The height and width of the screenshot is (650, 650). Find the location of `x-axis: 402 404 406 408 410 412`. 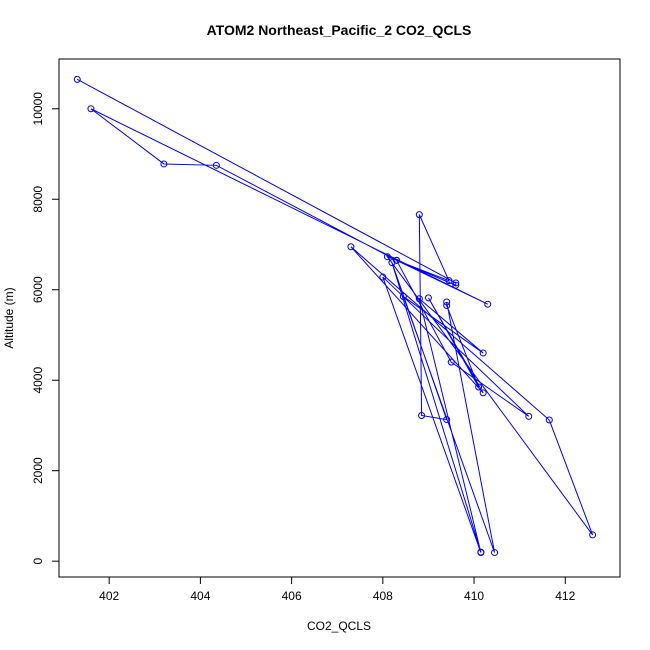

x-axis: 402 404 406 408 410 412 is located at coordinates (337, 590).